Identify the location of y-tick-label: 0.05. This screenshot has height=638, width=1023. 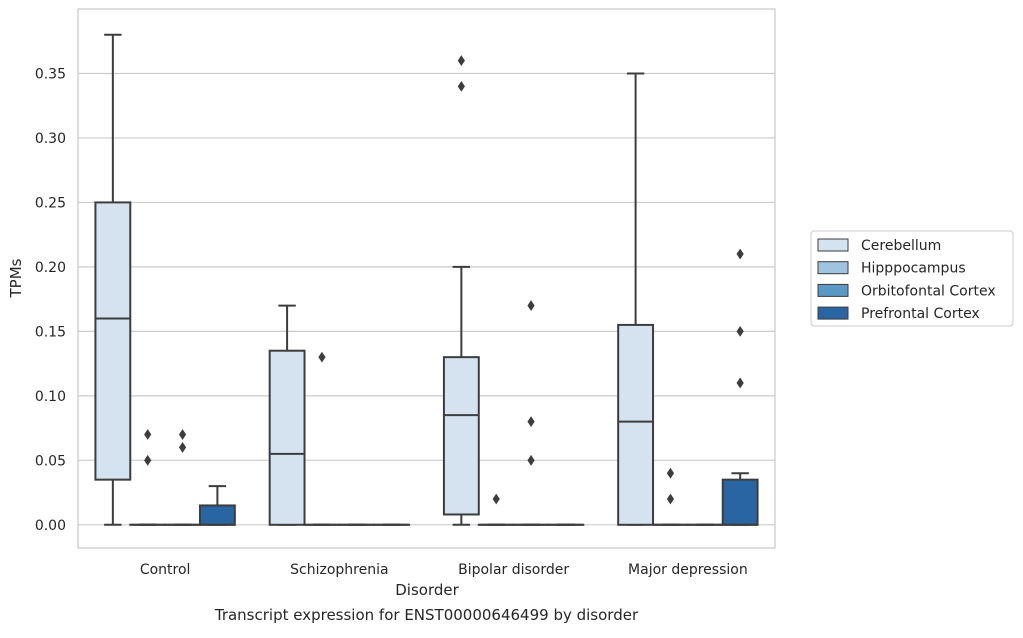
(50, 461).